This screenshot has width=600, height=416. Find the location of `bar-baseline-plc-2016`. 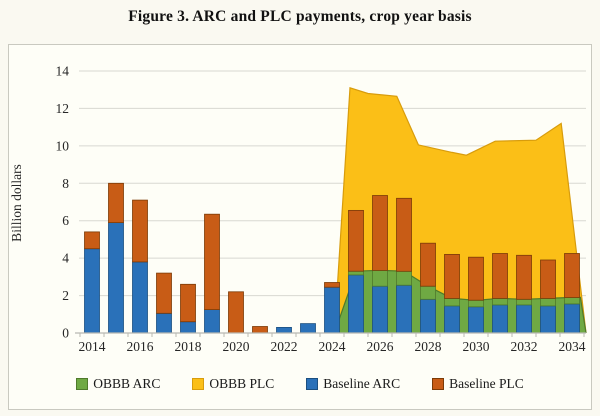

bar-baseline-plc-2016 is located at coordinates (140, 231).